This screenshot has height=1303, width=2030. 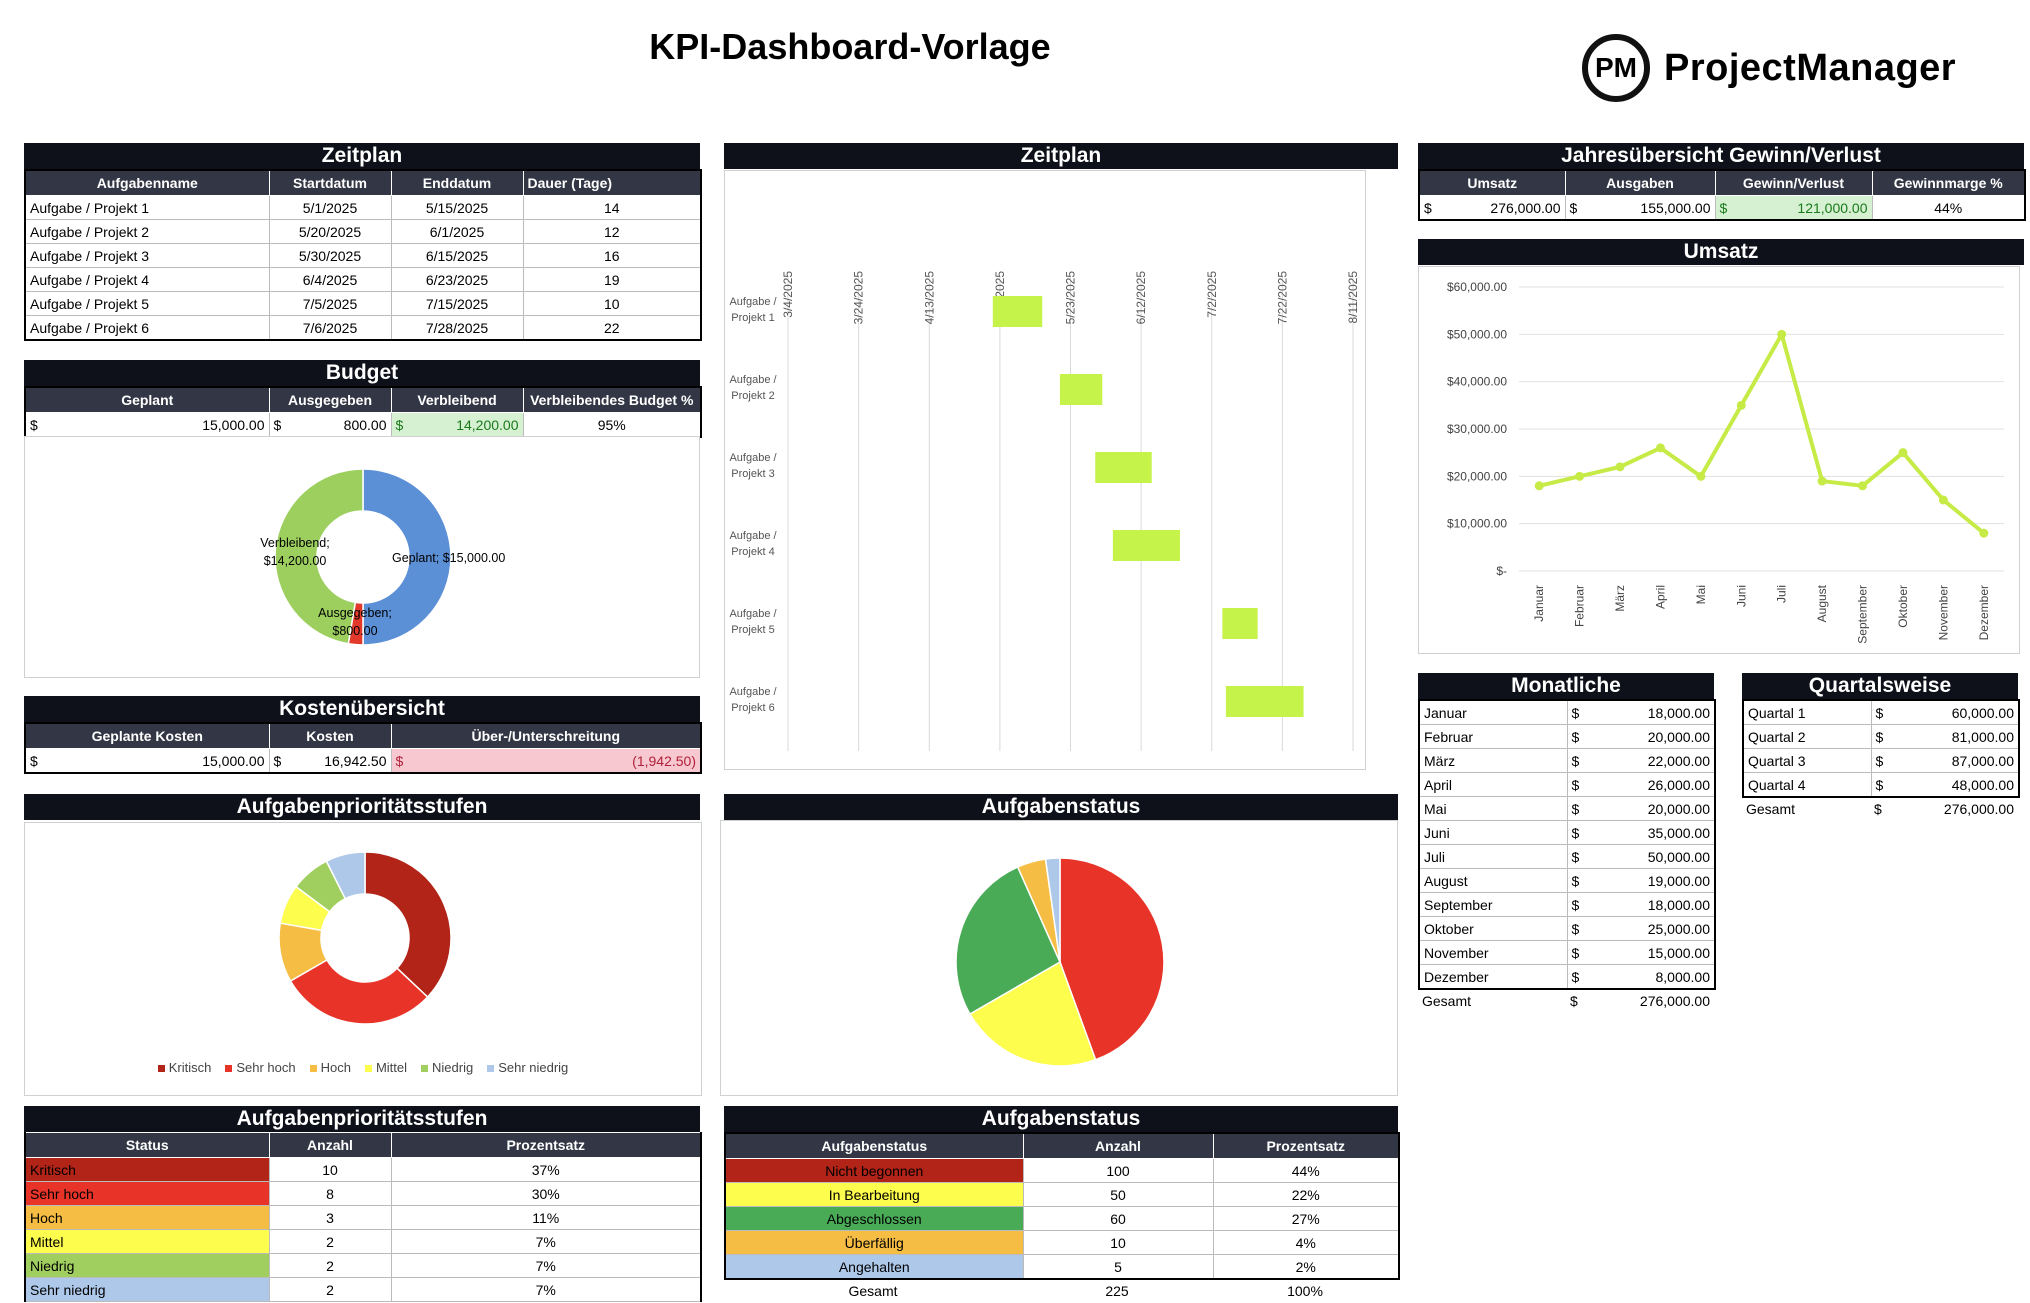 I want to click on table-row: Quartal 2 $81,000.00, so click(x=1881, y=736).